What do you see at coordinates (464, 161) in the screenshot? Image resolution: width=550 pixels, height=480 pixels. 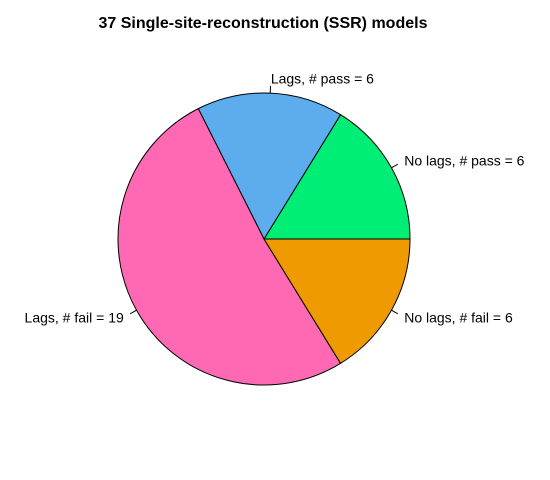 I see `pie-label-0: No lags, # pass = 6` at bounding box center [464, 161].